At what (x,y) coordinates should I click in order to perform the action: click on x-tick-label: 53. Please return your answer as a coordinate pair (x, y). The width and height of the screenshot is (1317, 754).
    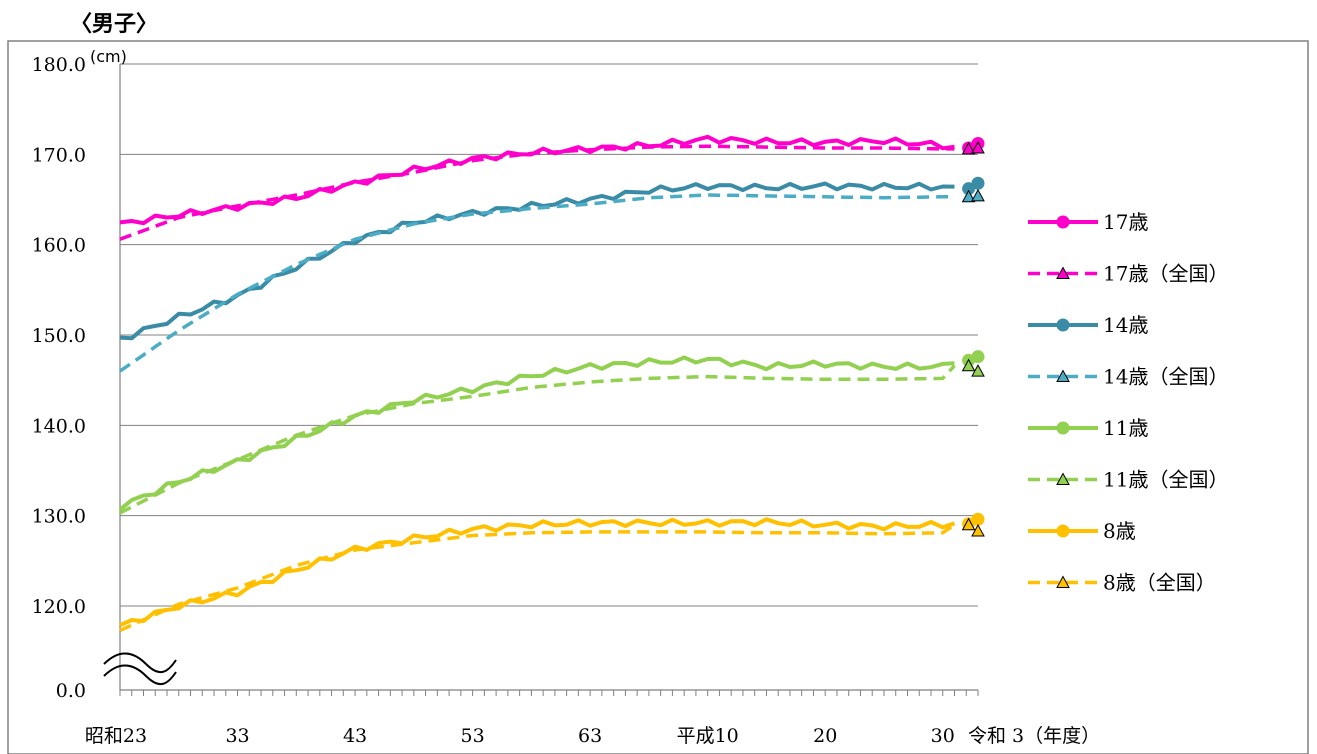
    Looking at the image, I should click on (473, 736).